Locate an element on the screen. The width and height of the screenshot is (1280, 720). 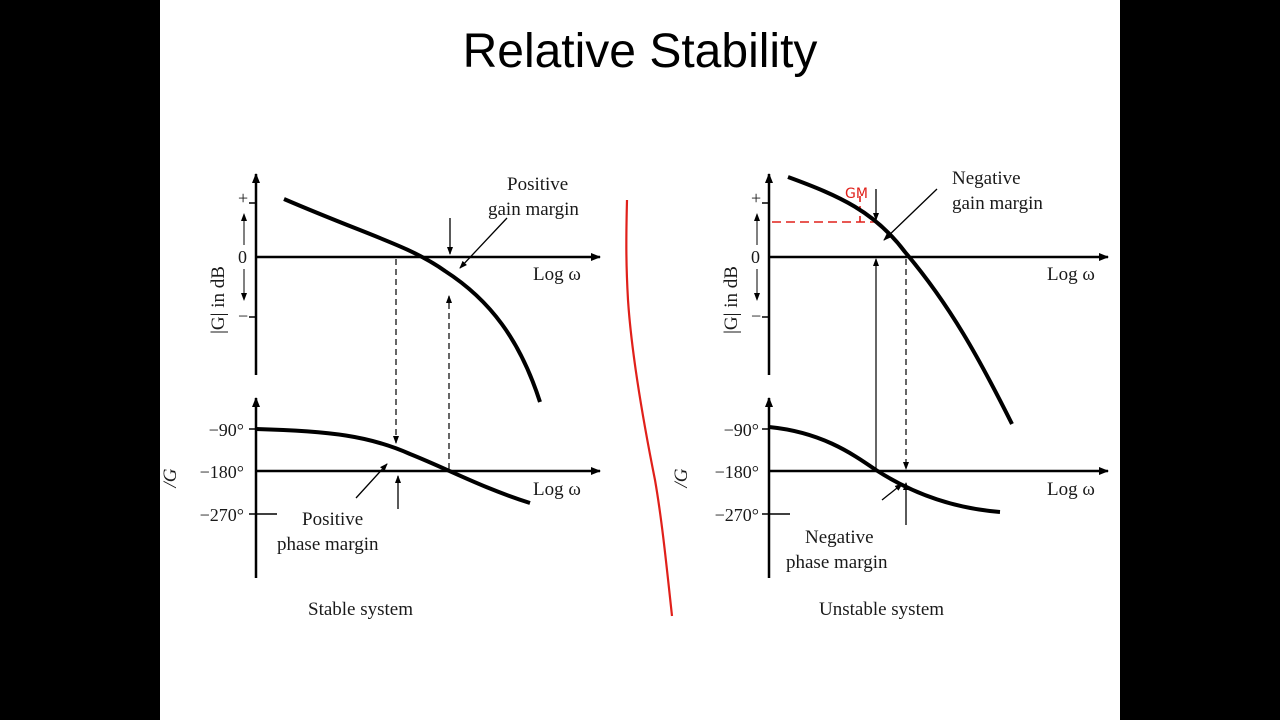
unstable-caption: Unstable system is located at coordinates (881, 609).